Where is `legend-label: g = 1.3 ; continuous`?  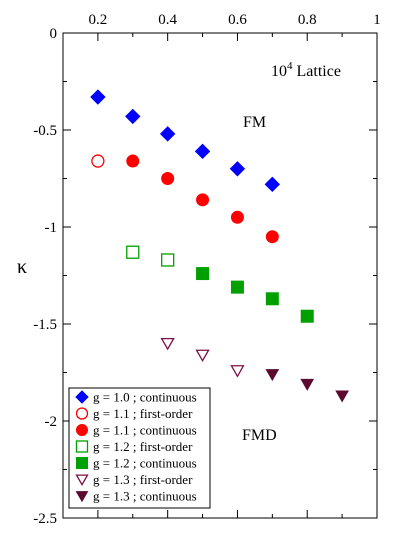 legend-label: g = 1.3 ; continuous is located at coordinates (145, 496).